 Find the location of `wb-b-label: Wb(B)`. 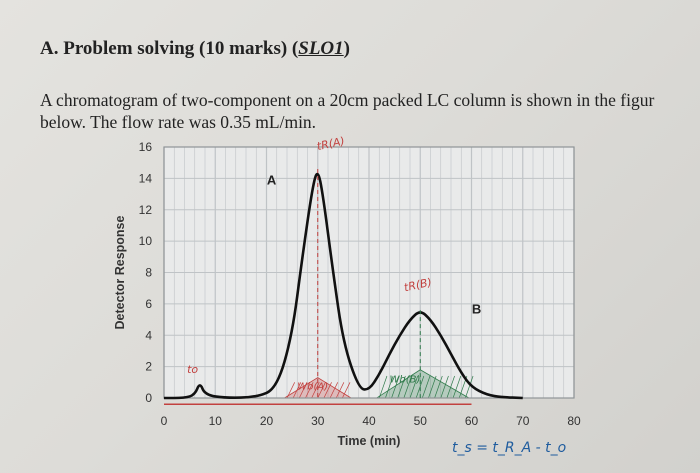

wb-b-label: Wb(B) is located at coordinates (405, 379).